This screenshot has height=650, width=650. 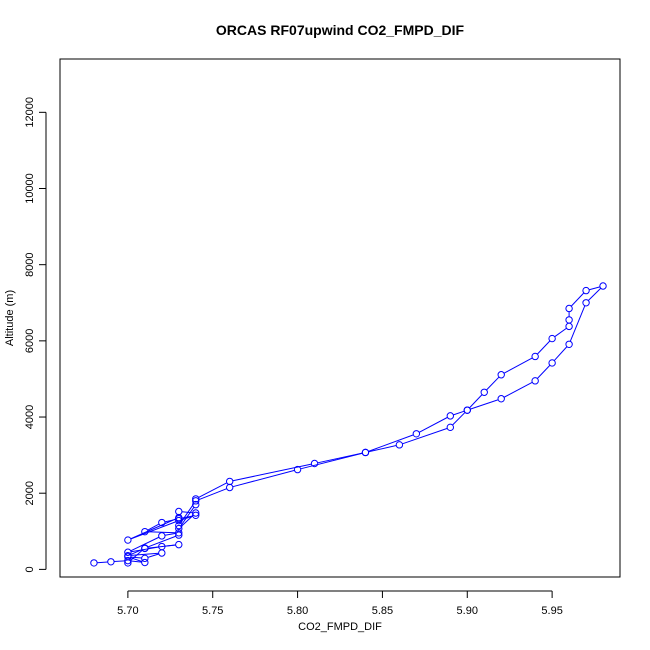 I want to click on y-tick-label: 6000, so click(x=30, y=341).